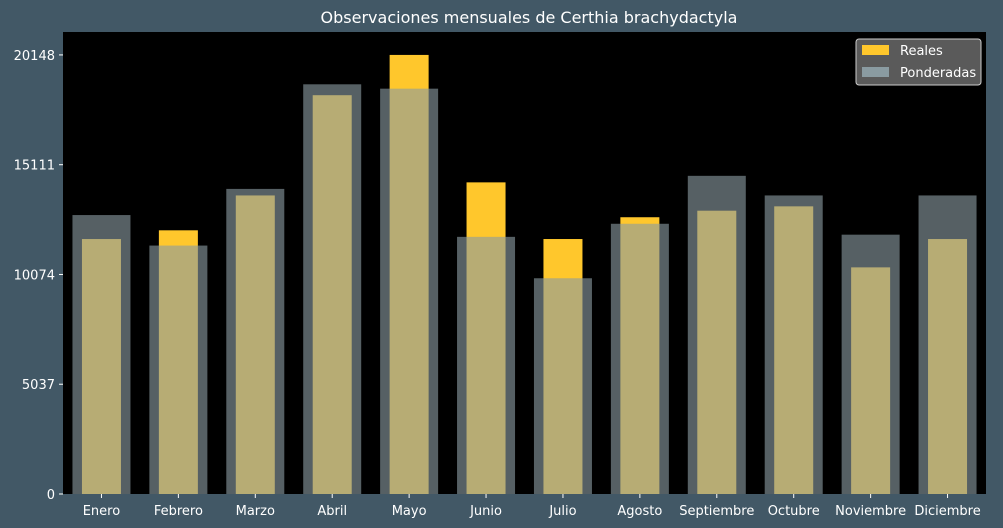 This screenshot has height=528, width=1003. Describe the element at coordinates (938, 73) in the screenshot. I see `legend-label-ponderadas: Ponderadas` at that location.